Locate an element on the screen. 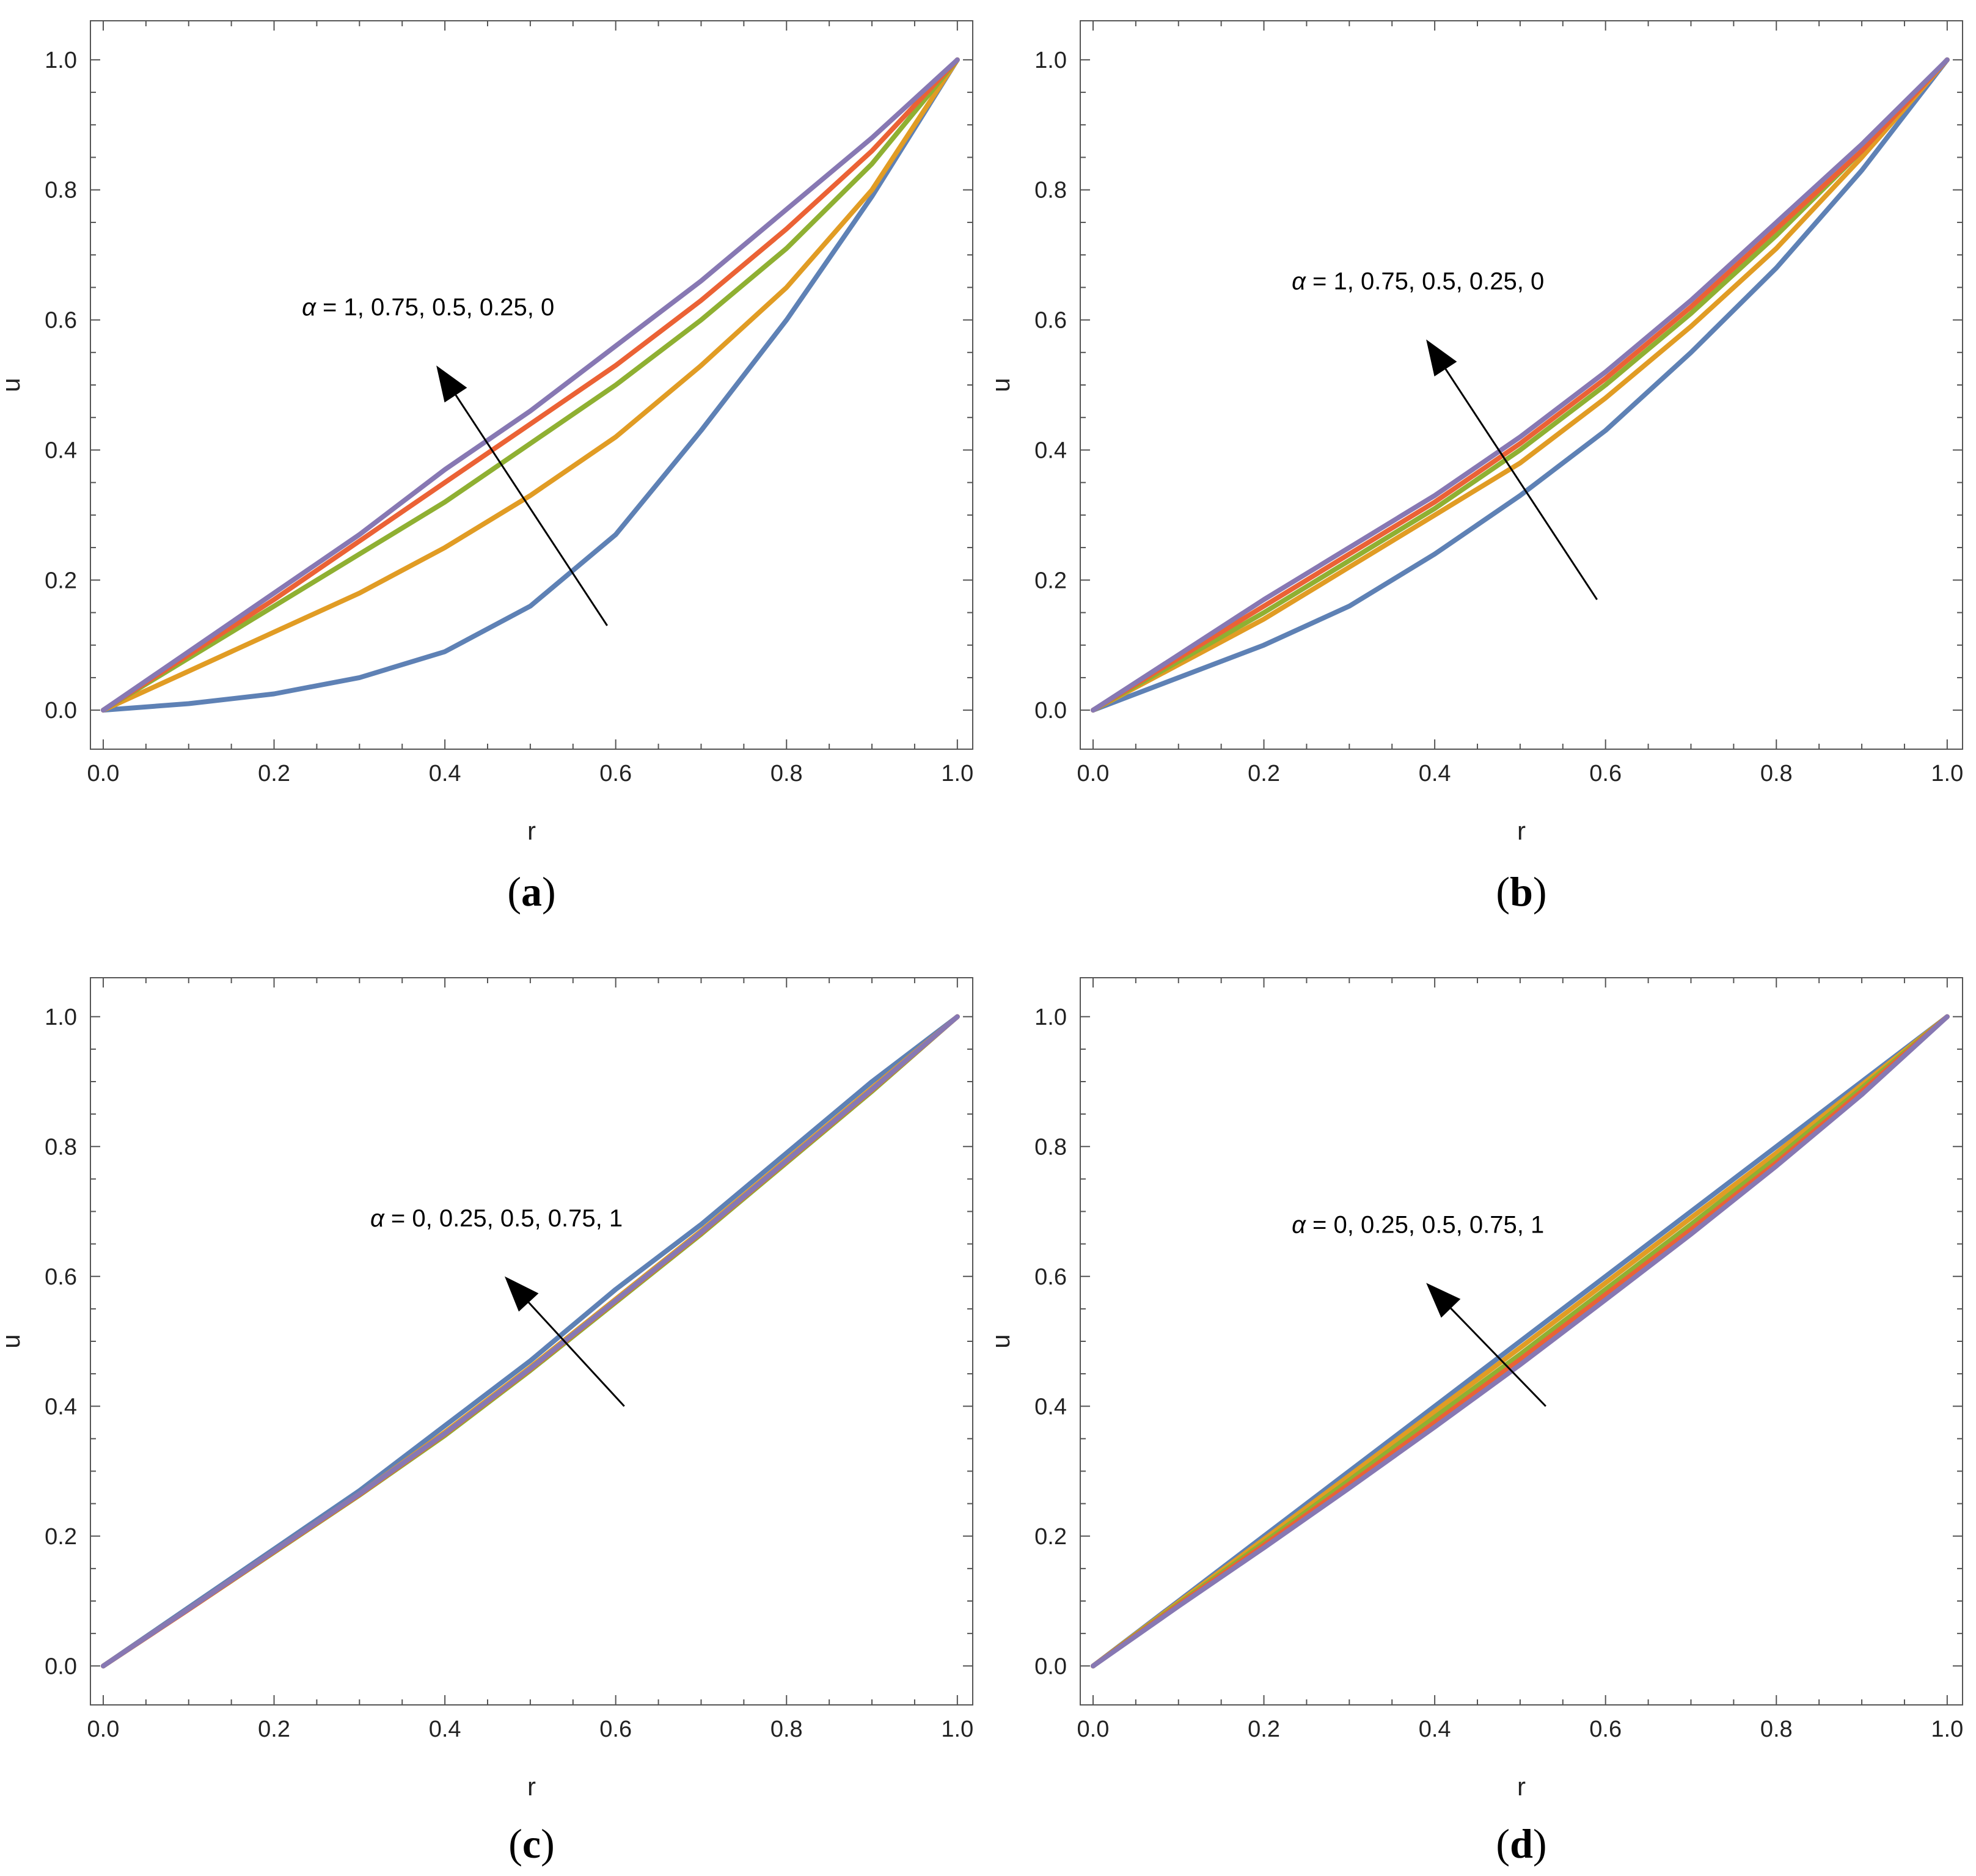  panel-caption: (c) is located at coordinates (531, 1844).